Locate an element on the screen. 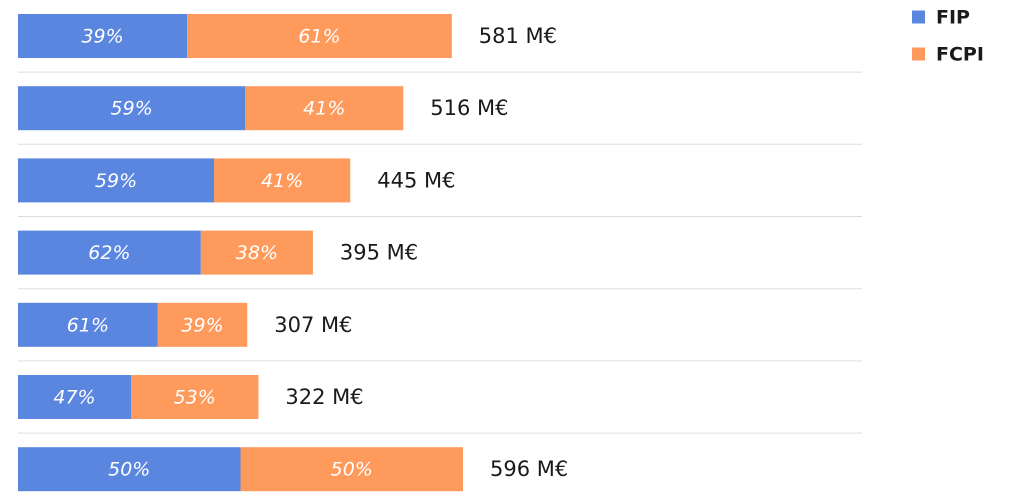 This screenshot has height=497, width=1010. segment-label: 62% is located at coordinates (109, 253).